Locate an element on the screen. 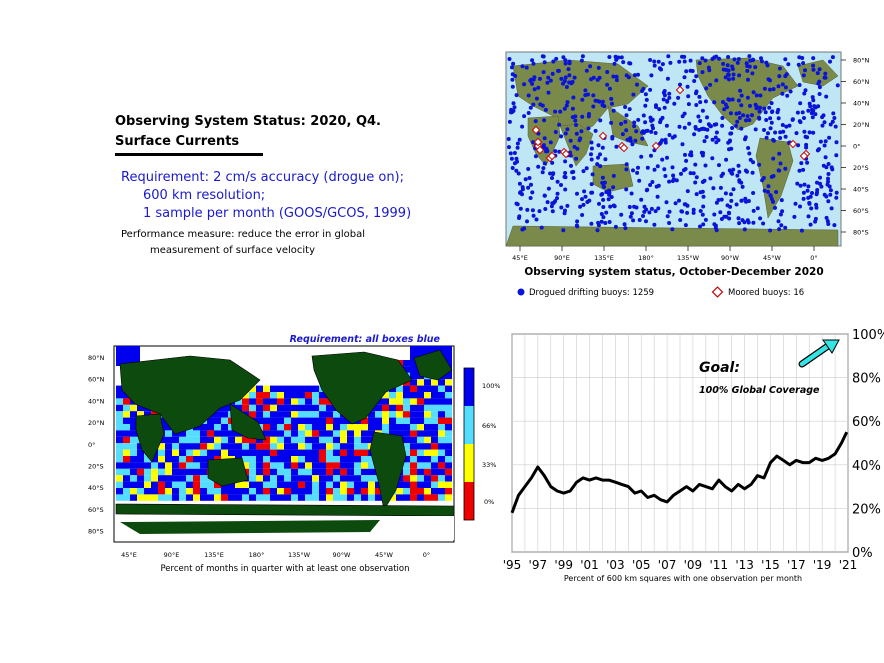  lon-tick-label: 90°W is located at coordinates (342, 555).